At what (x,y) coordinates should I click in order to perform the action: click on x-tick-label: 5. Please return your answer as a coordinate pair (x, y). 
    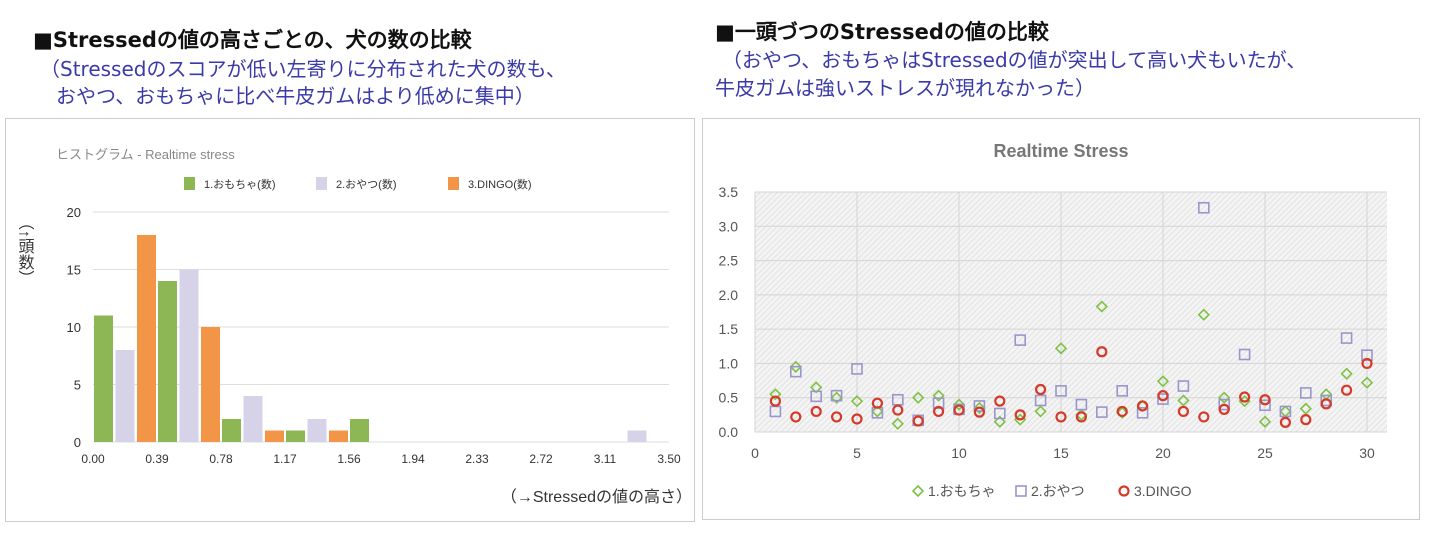
    Looking at the image, I should click on (857, 453).